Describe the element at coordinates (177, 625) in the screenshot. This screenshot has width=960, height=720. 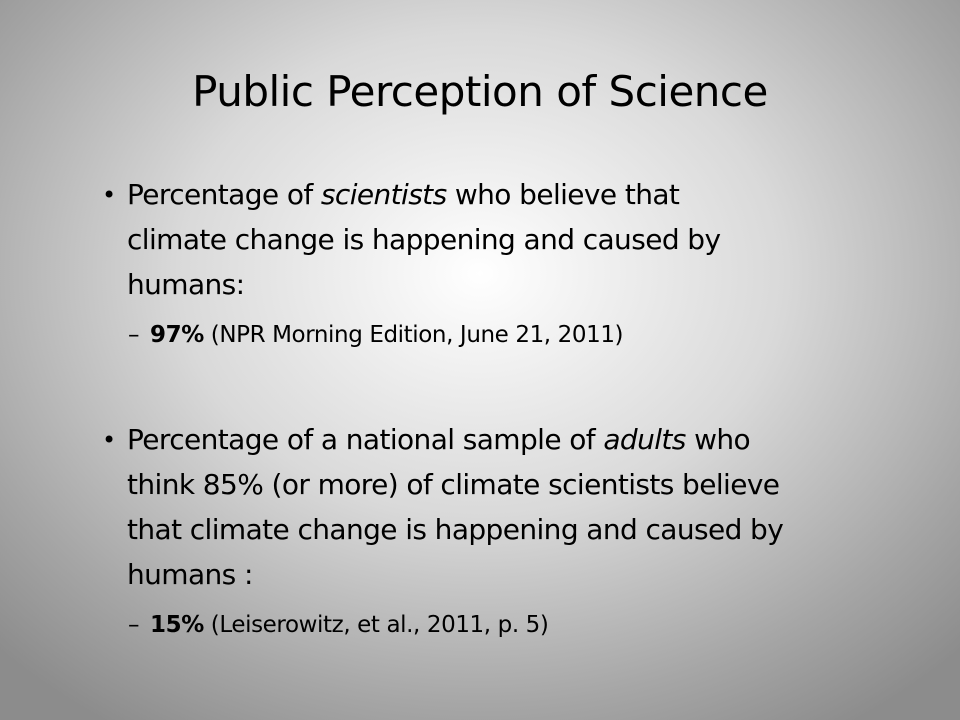
I see `text-run: 15%` at that location.